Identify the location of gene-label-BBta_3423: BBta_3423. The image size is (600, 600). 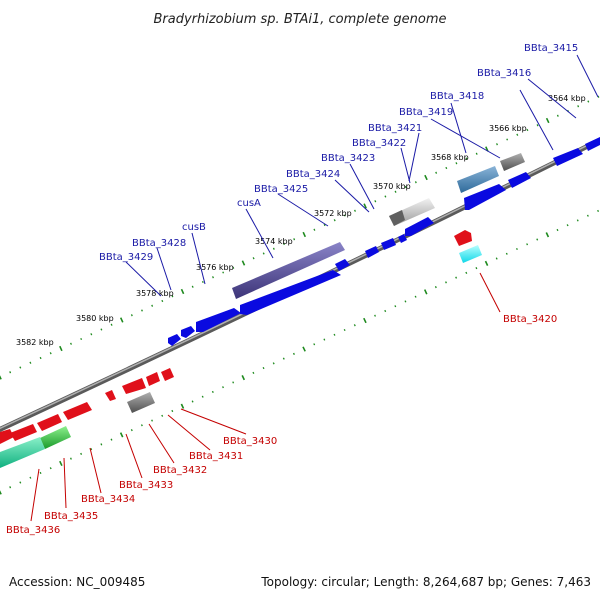
(348, 158).